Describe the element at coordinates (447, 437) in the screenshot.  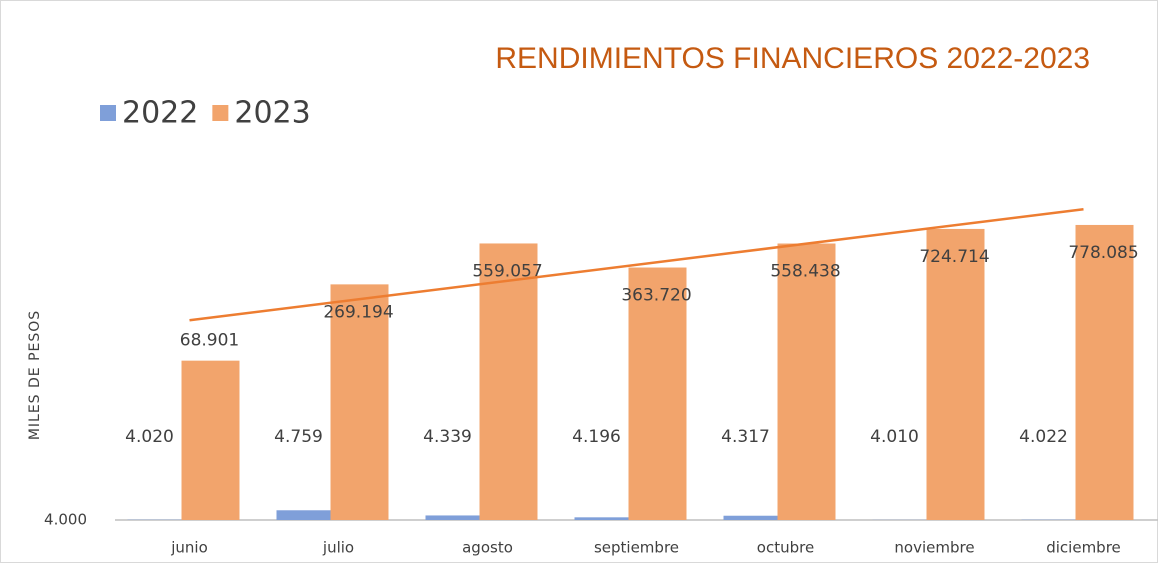
I see `data-label: 4.339` at that location.